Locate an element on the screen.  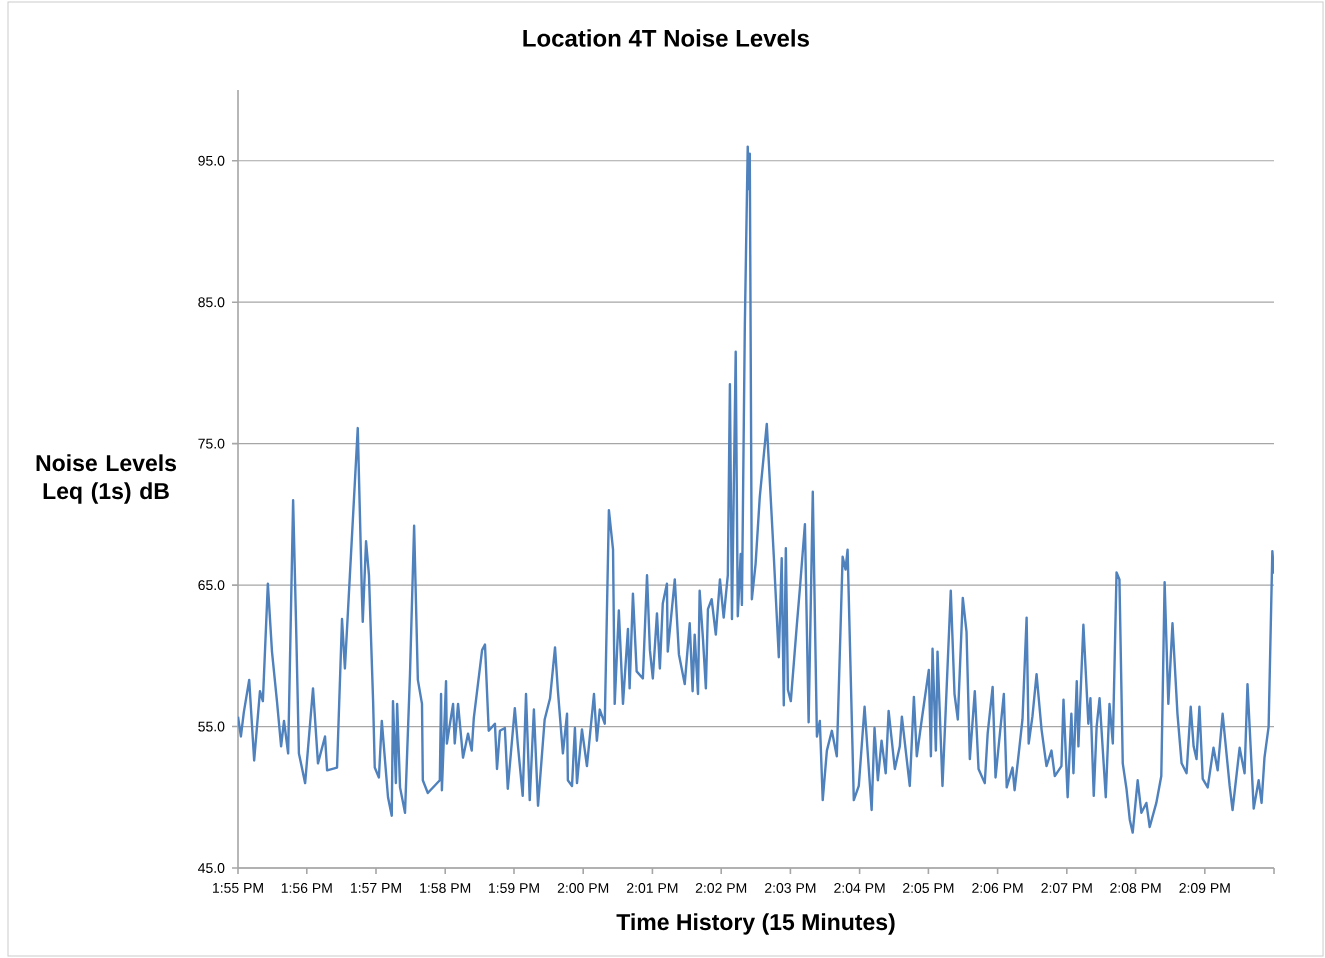
y-tick-label: 75.0 is located at coordinates (211, 443).